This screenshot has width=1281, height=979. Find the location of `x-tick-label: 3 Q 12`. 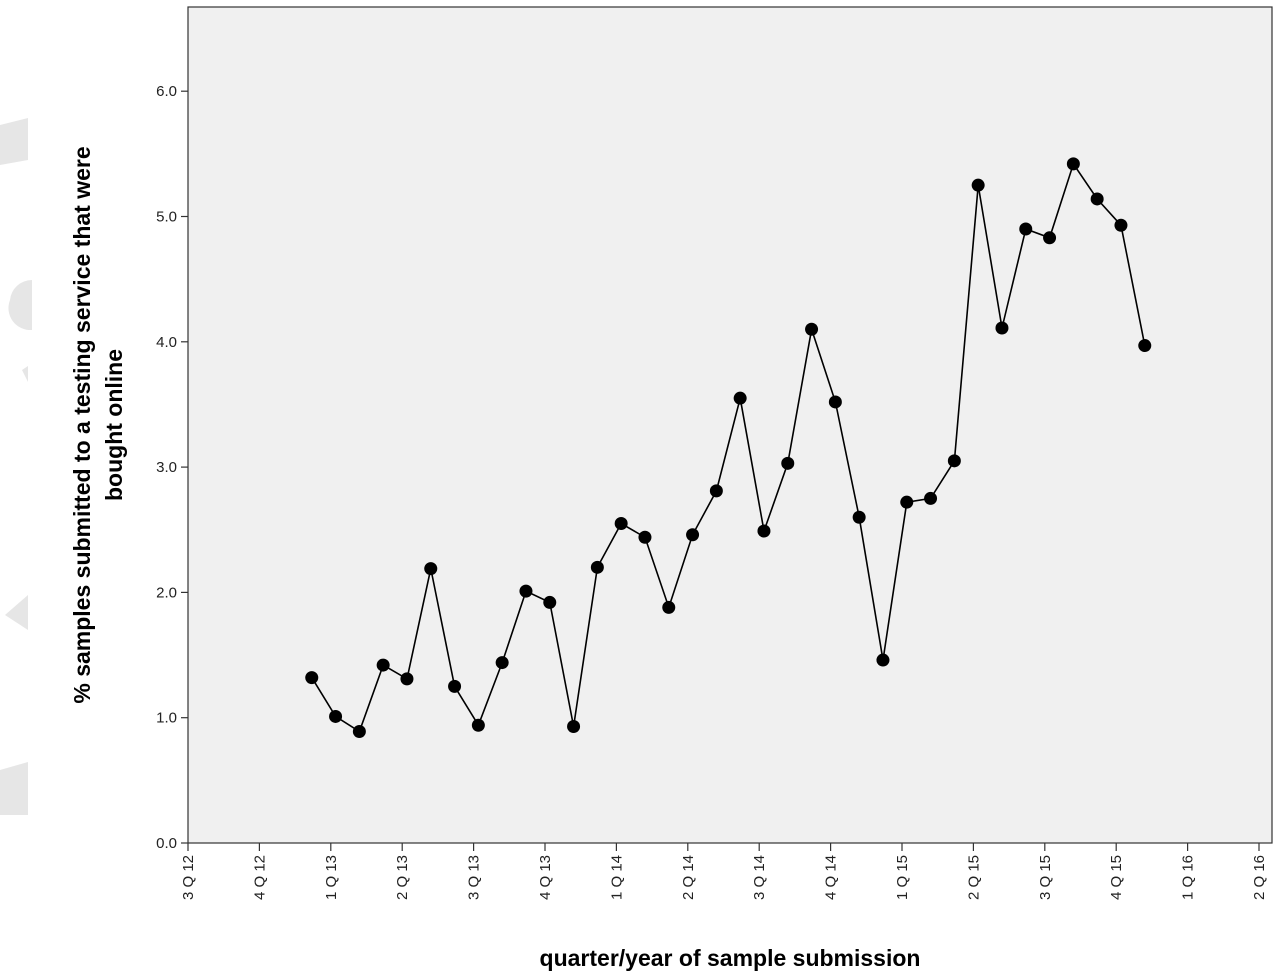

x-tick-label: 3 Q 12 is located at coordinates (188, 877).